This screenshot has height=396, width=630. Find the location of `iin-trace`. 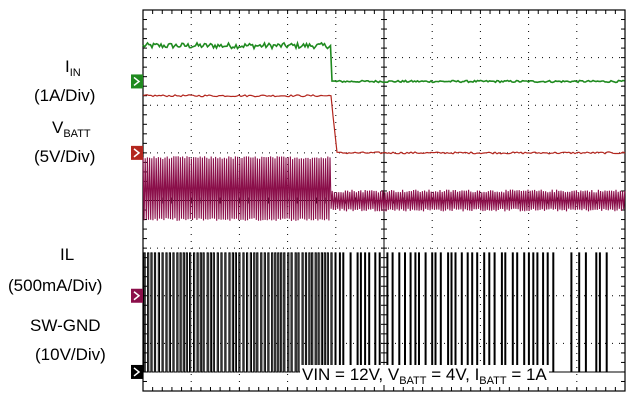

iin-trace is located at coordinates (383, 62).